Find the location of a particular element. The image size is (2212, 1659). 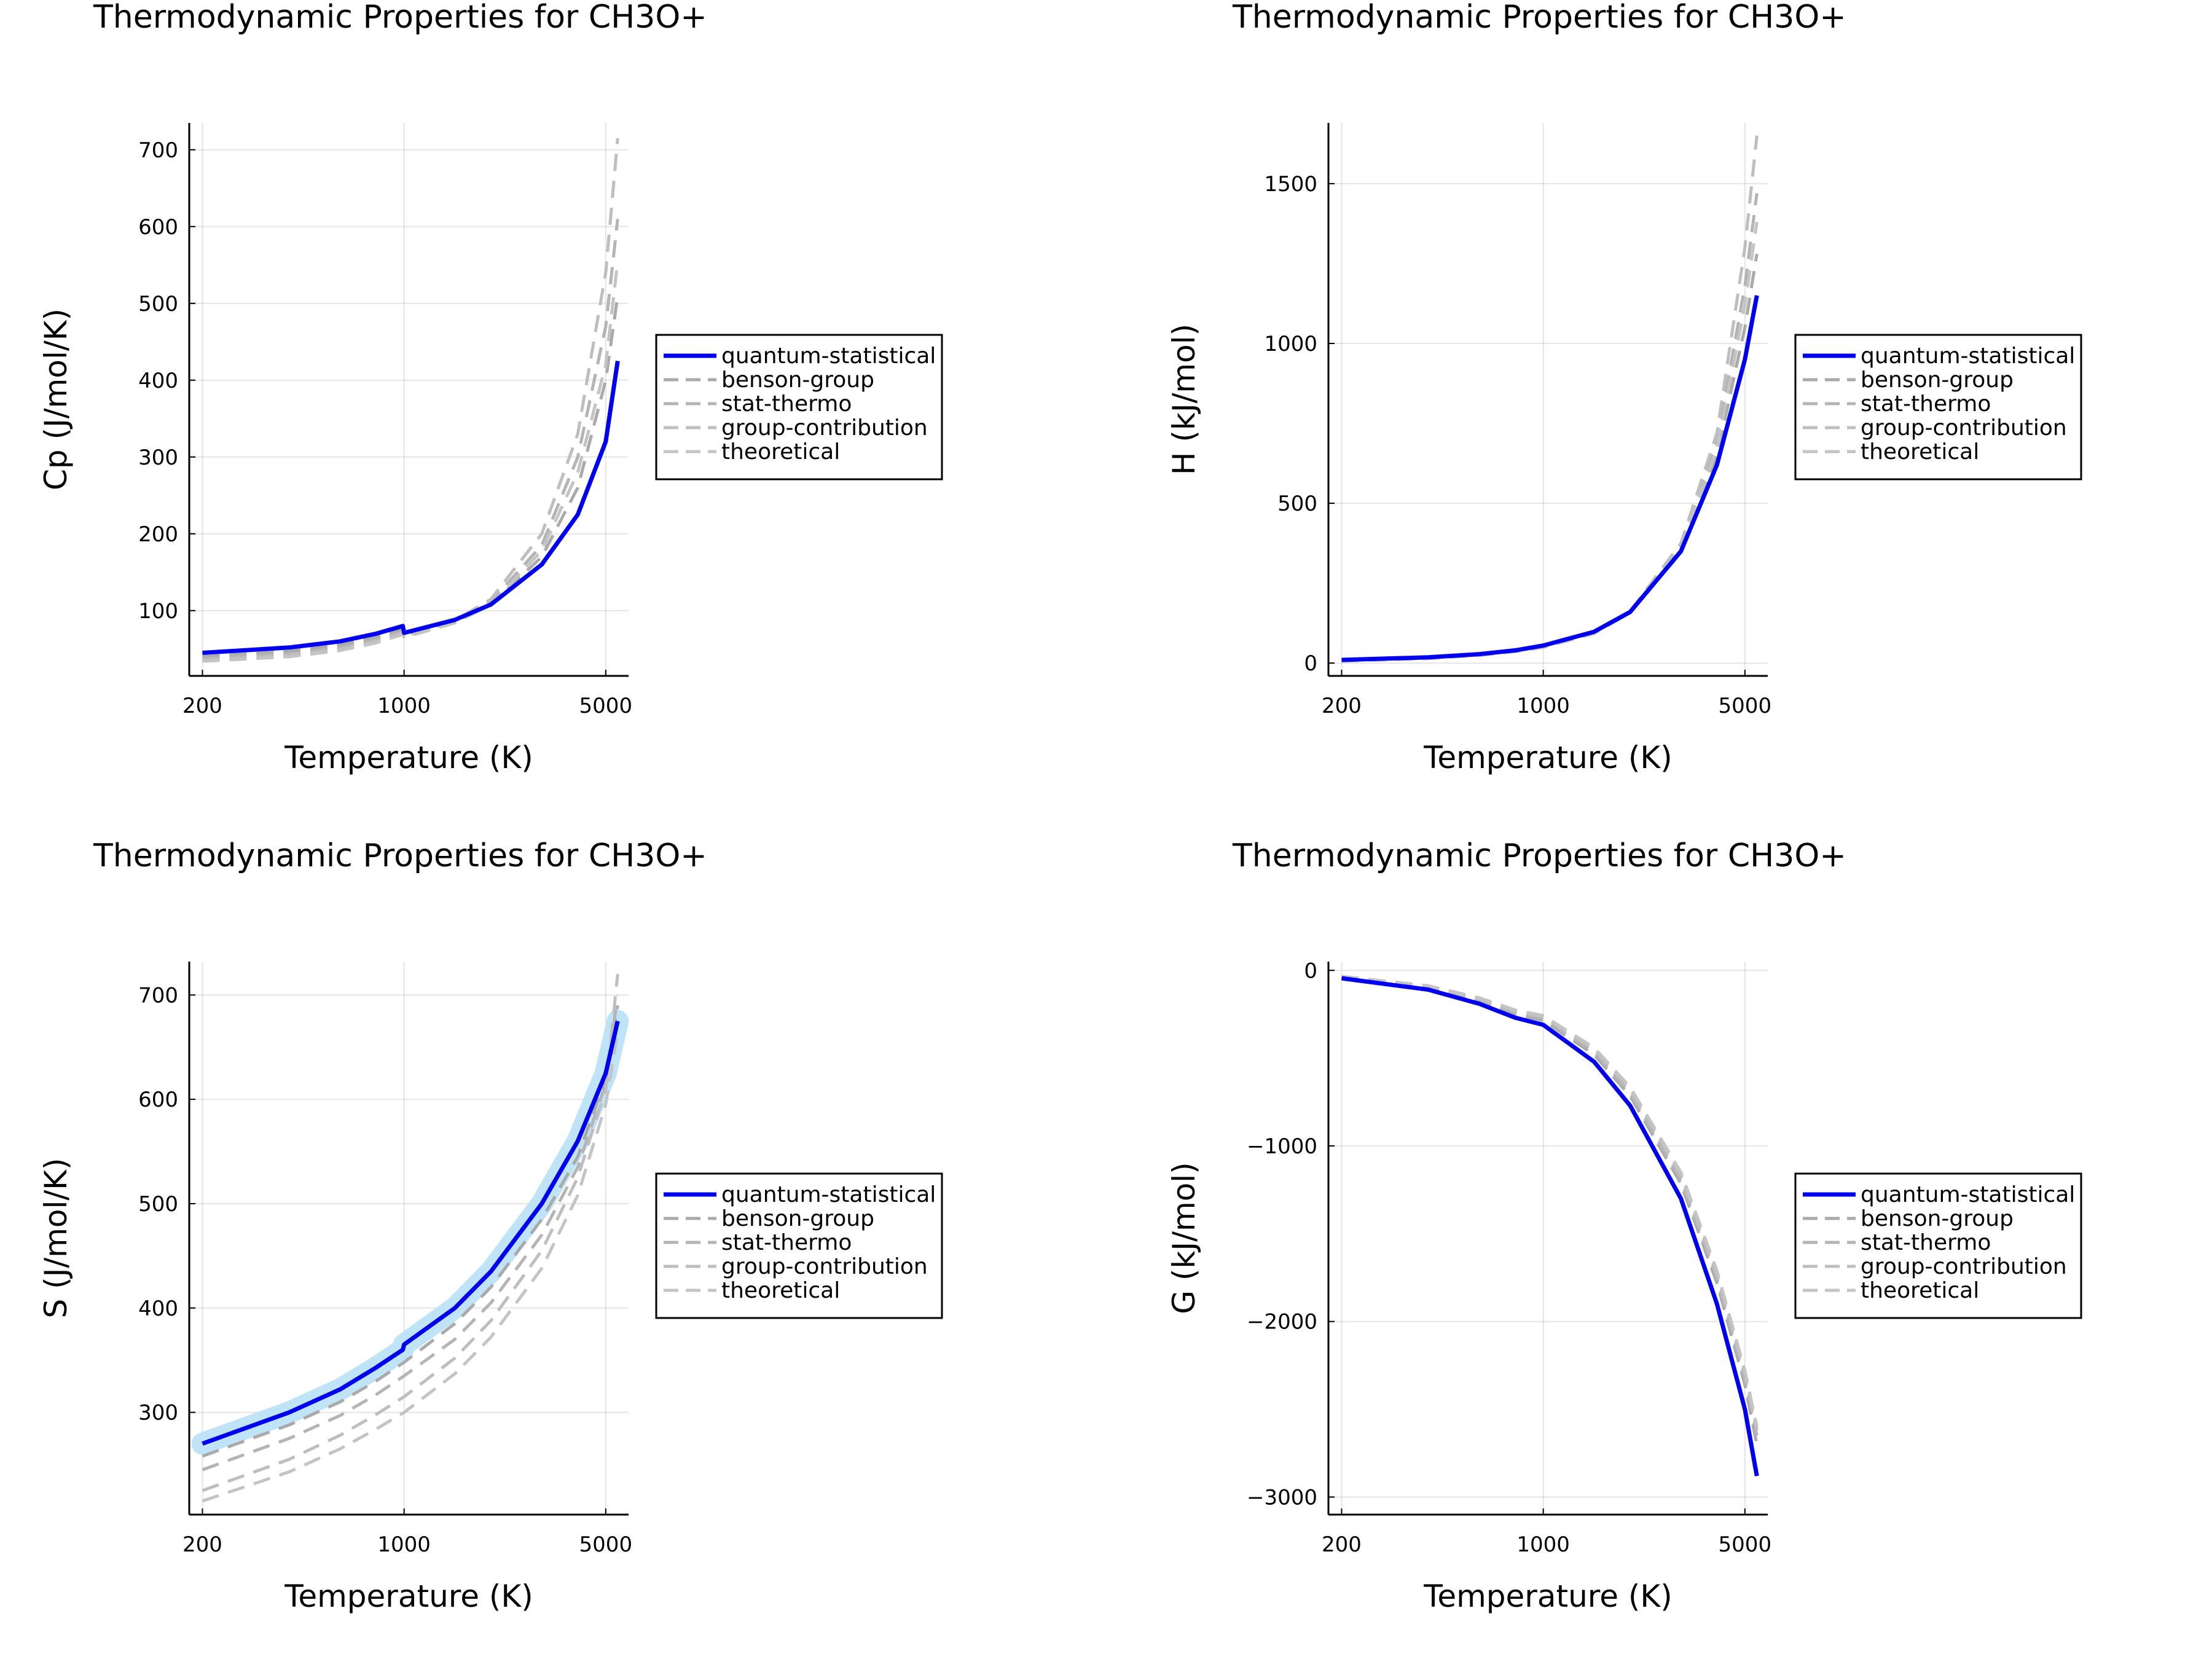

y-tick-label: −1000 is located at coordinates (1282, 1146).